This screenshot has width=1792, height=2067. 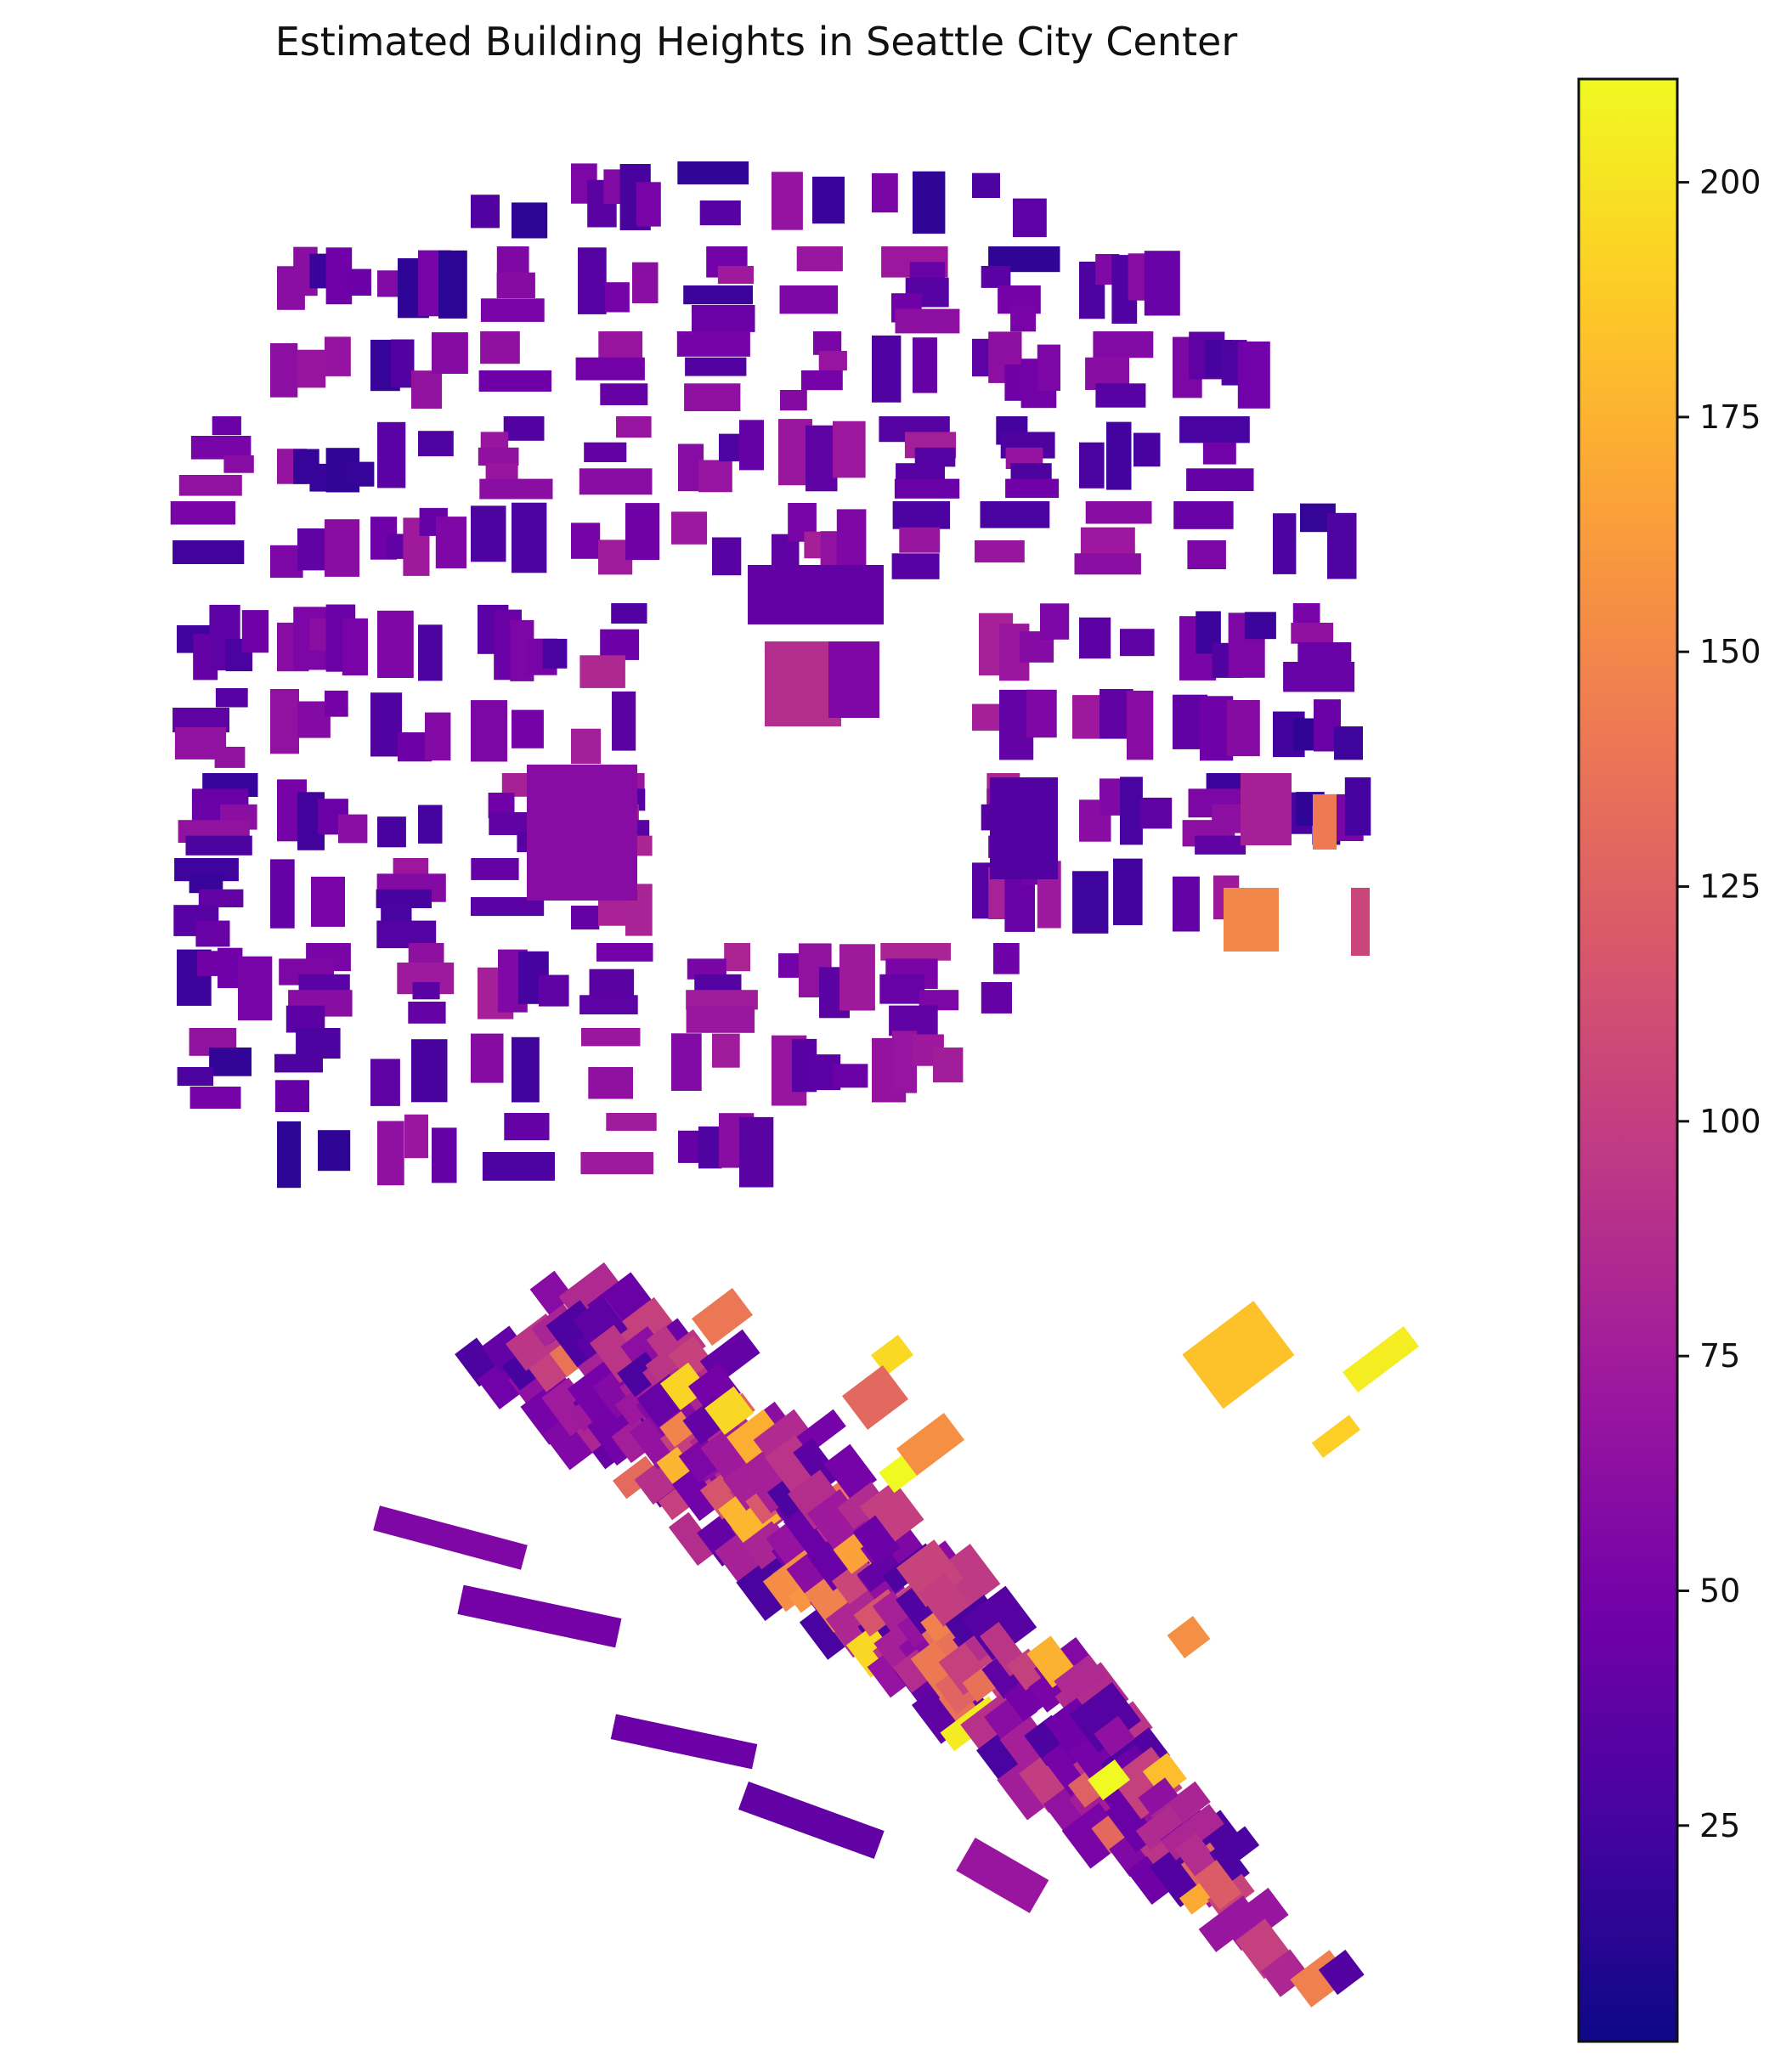 I want to click on colorbar-ticks: 25 50 75 100 125 150 175 200, so click(x=1719, y=1004).